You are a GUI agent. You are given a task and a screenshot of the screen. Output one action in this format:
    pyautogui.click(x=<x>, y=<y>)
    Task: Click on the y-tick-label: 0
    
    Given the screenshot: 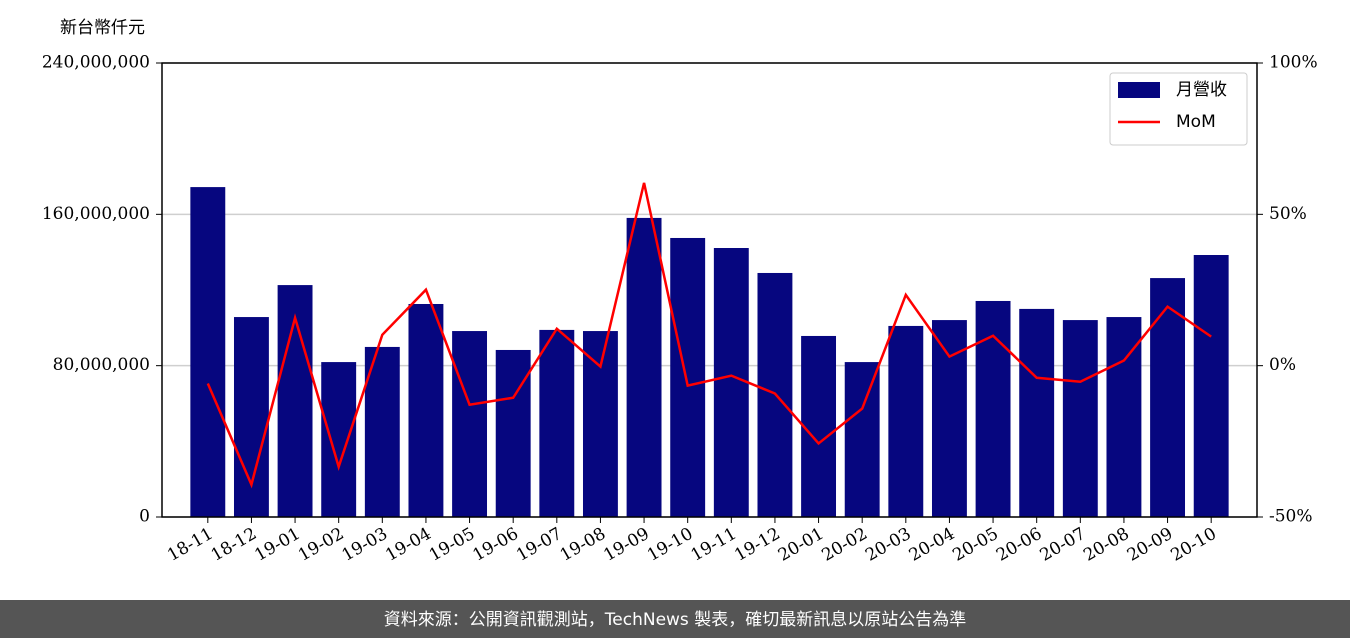 What is the action you would take?
    pyautogui.click(x=144, y=517)
    